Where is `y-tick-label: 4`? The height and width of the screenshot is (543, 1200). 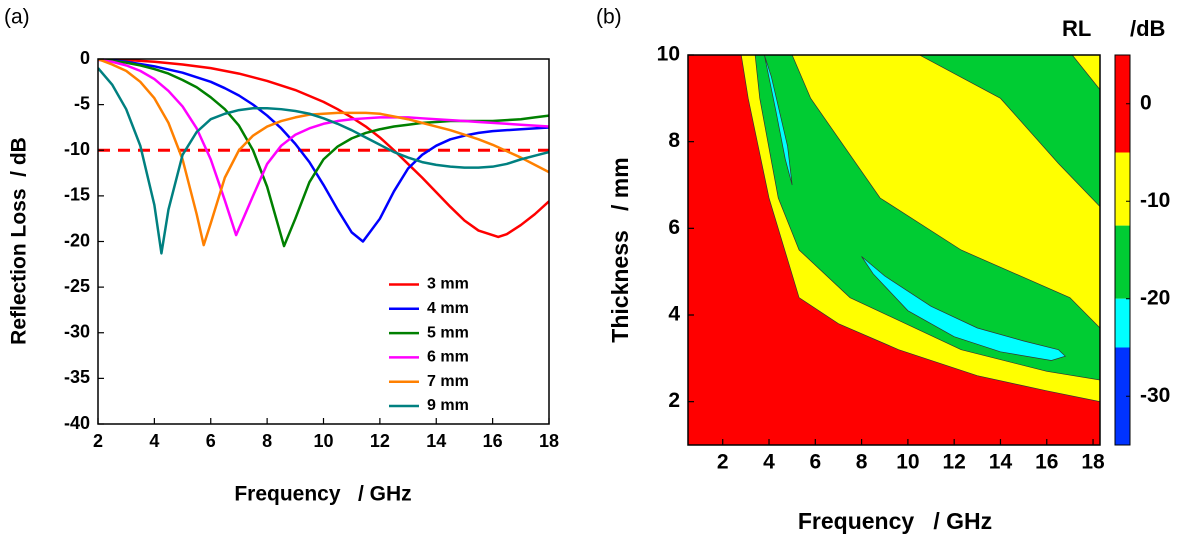
y-tick-label: 4 is located at coordinates (674, 314).